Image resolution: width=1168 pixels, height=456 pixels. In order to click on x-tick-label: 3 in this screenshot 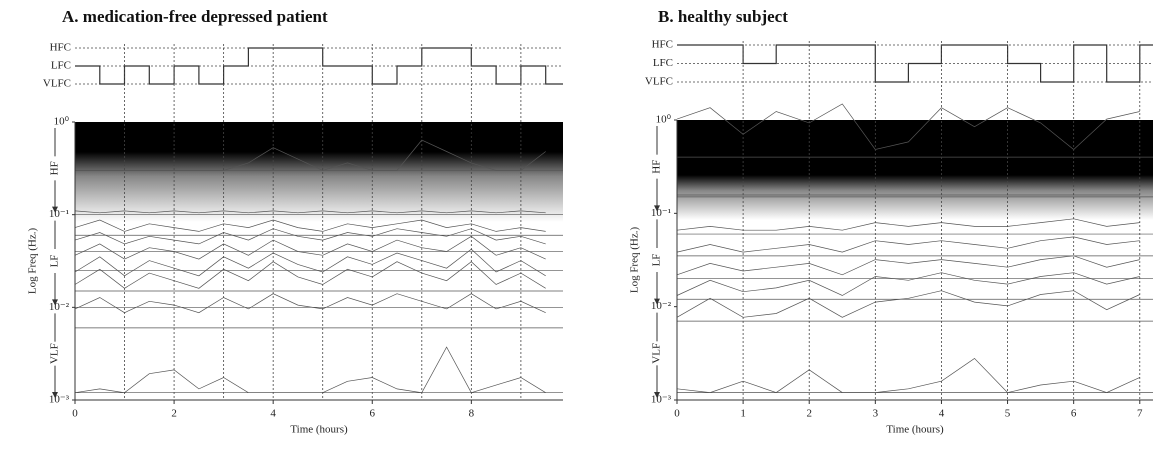, I will do `click(876, 414)`.